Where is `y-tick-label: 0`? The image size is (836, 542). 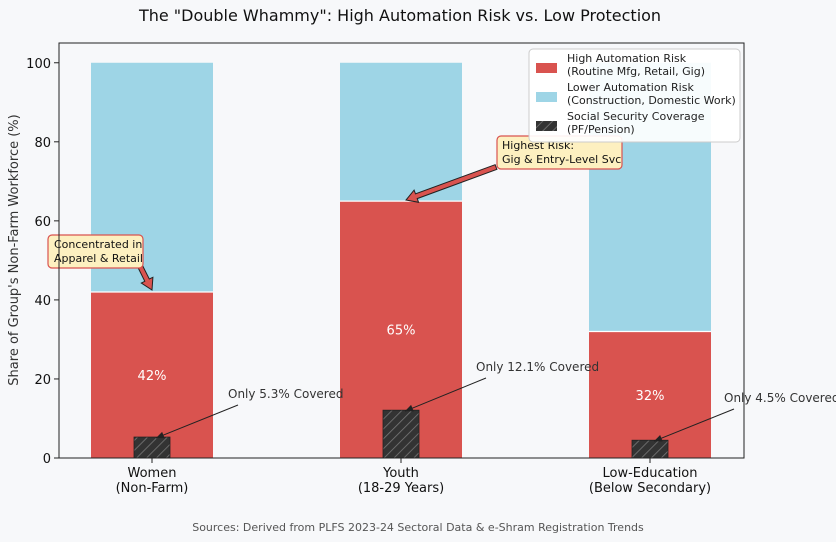
y-tick-label: 0 is located at coordinates (47, 459).